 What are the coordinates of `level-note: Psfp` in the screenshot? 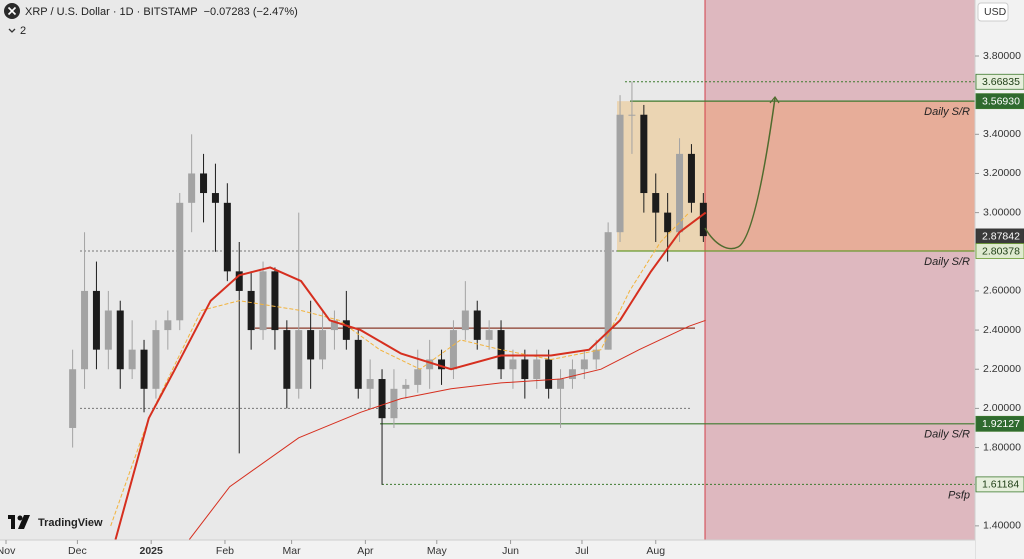 It's located at (959, 495).